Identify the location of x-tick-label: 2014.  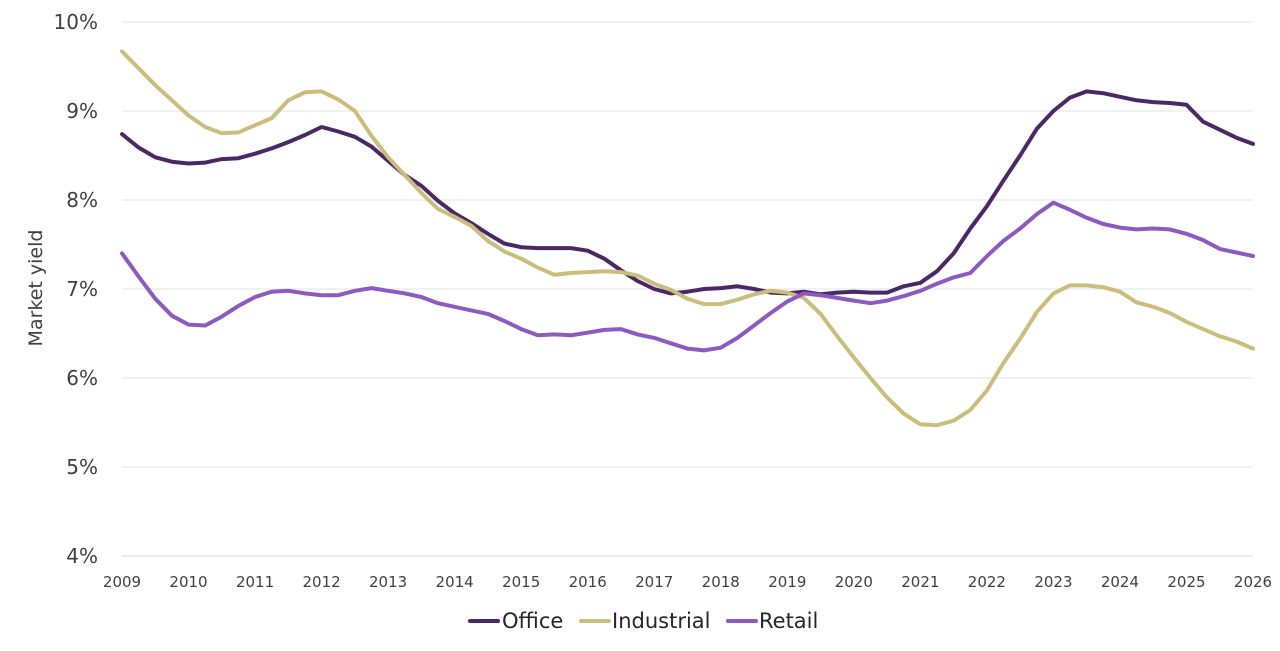
(455, 582).